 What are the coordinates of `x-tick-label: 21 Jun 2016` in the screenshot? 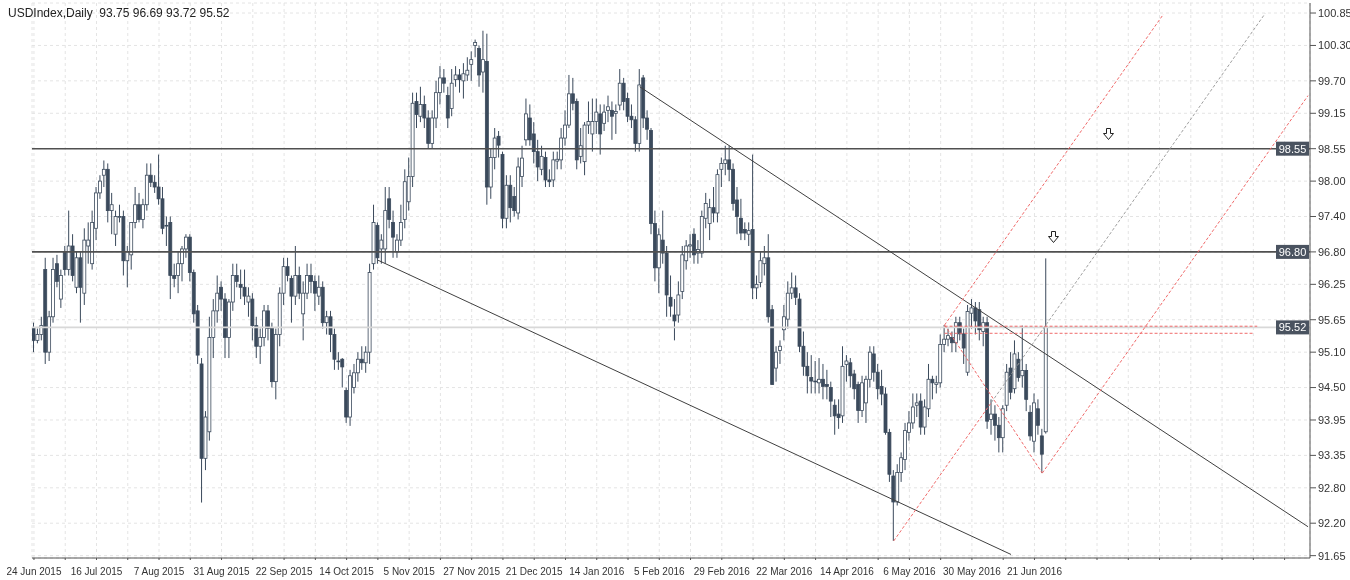 It's located at (1034, 571).